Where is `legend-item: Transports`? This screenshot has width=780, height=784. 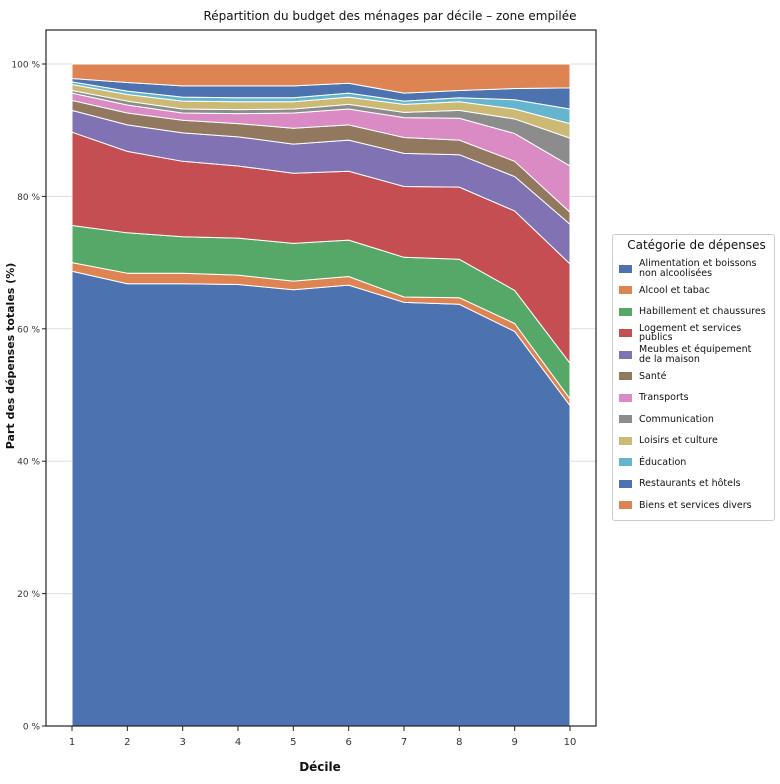 legend-item: Transports is located at coordinates (696, 398).